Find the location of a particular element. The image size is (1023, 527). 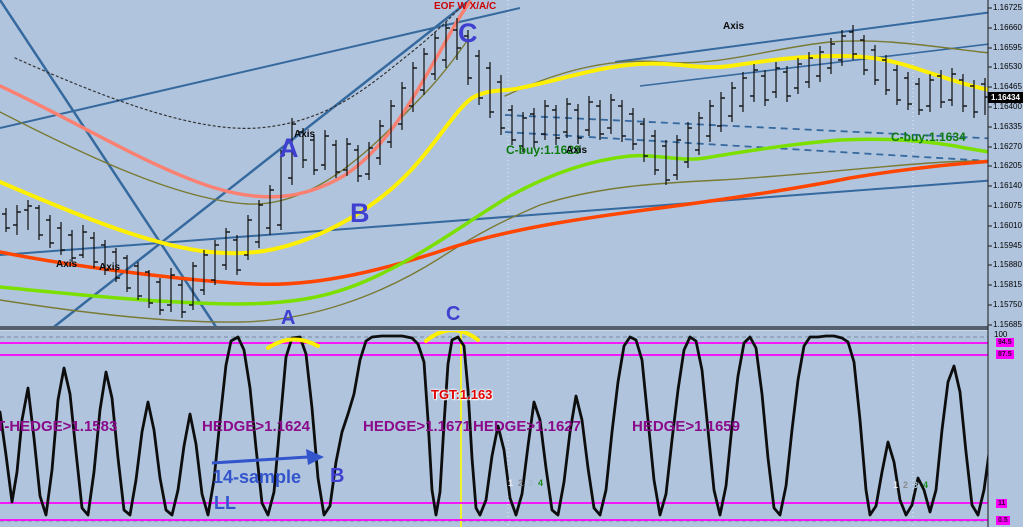

pane-separator is located at coordinates (511, 328).